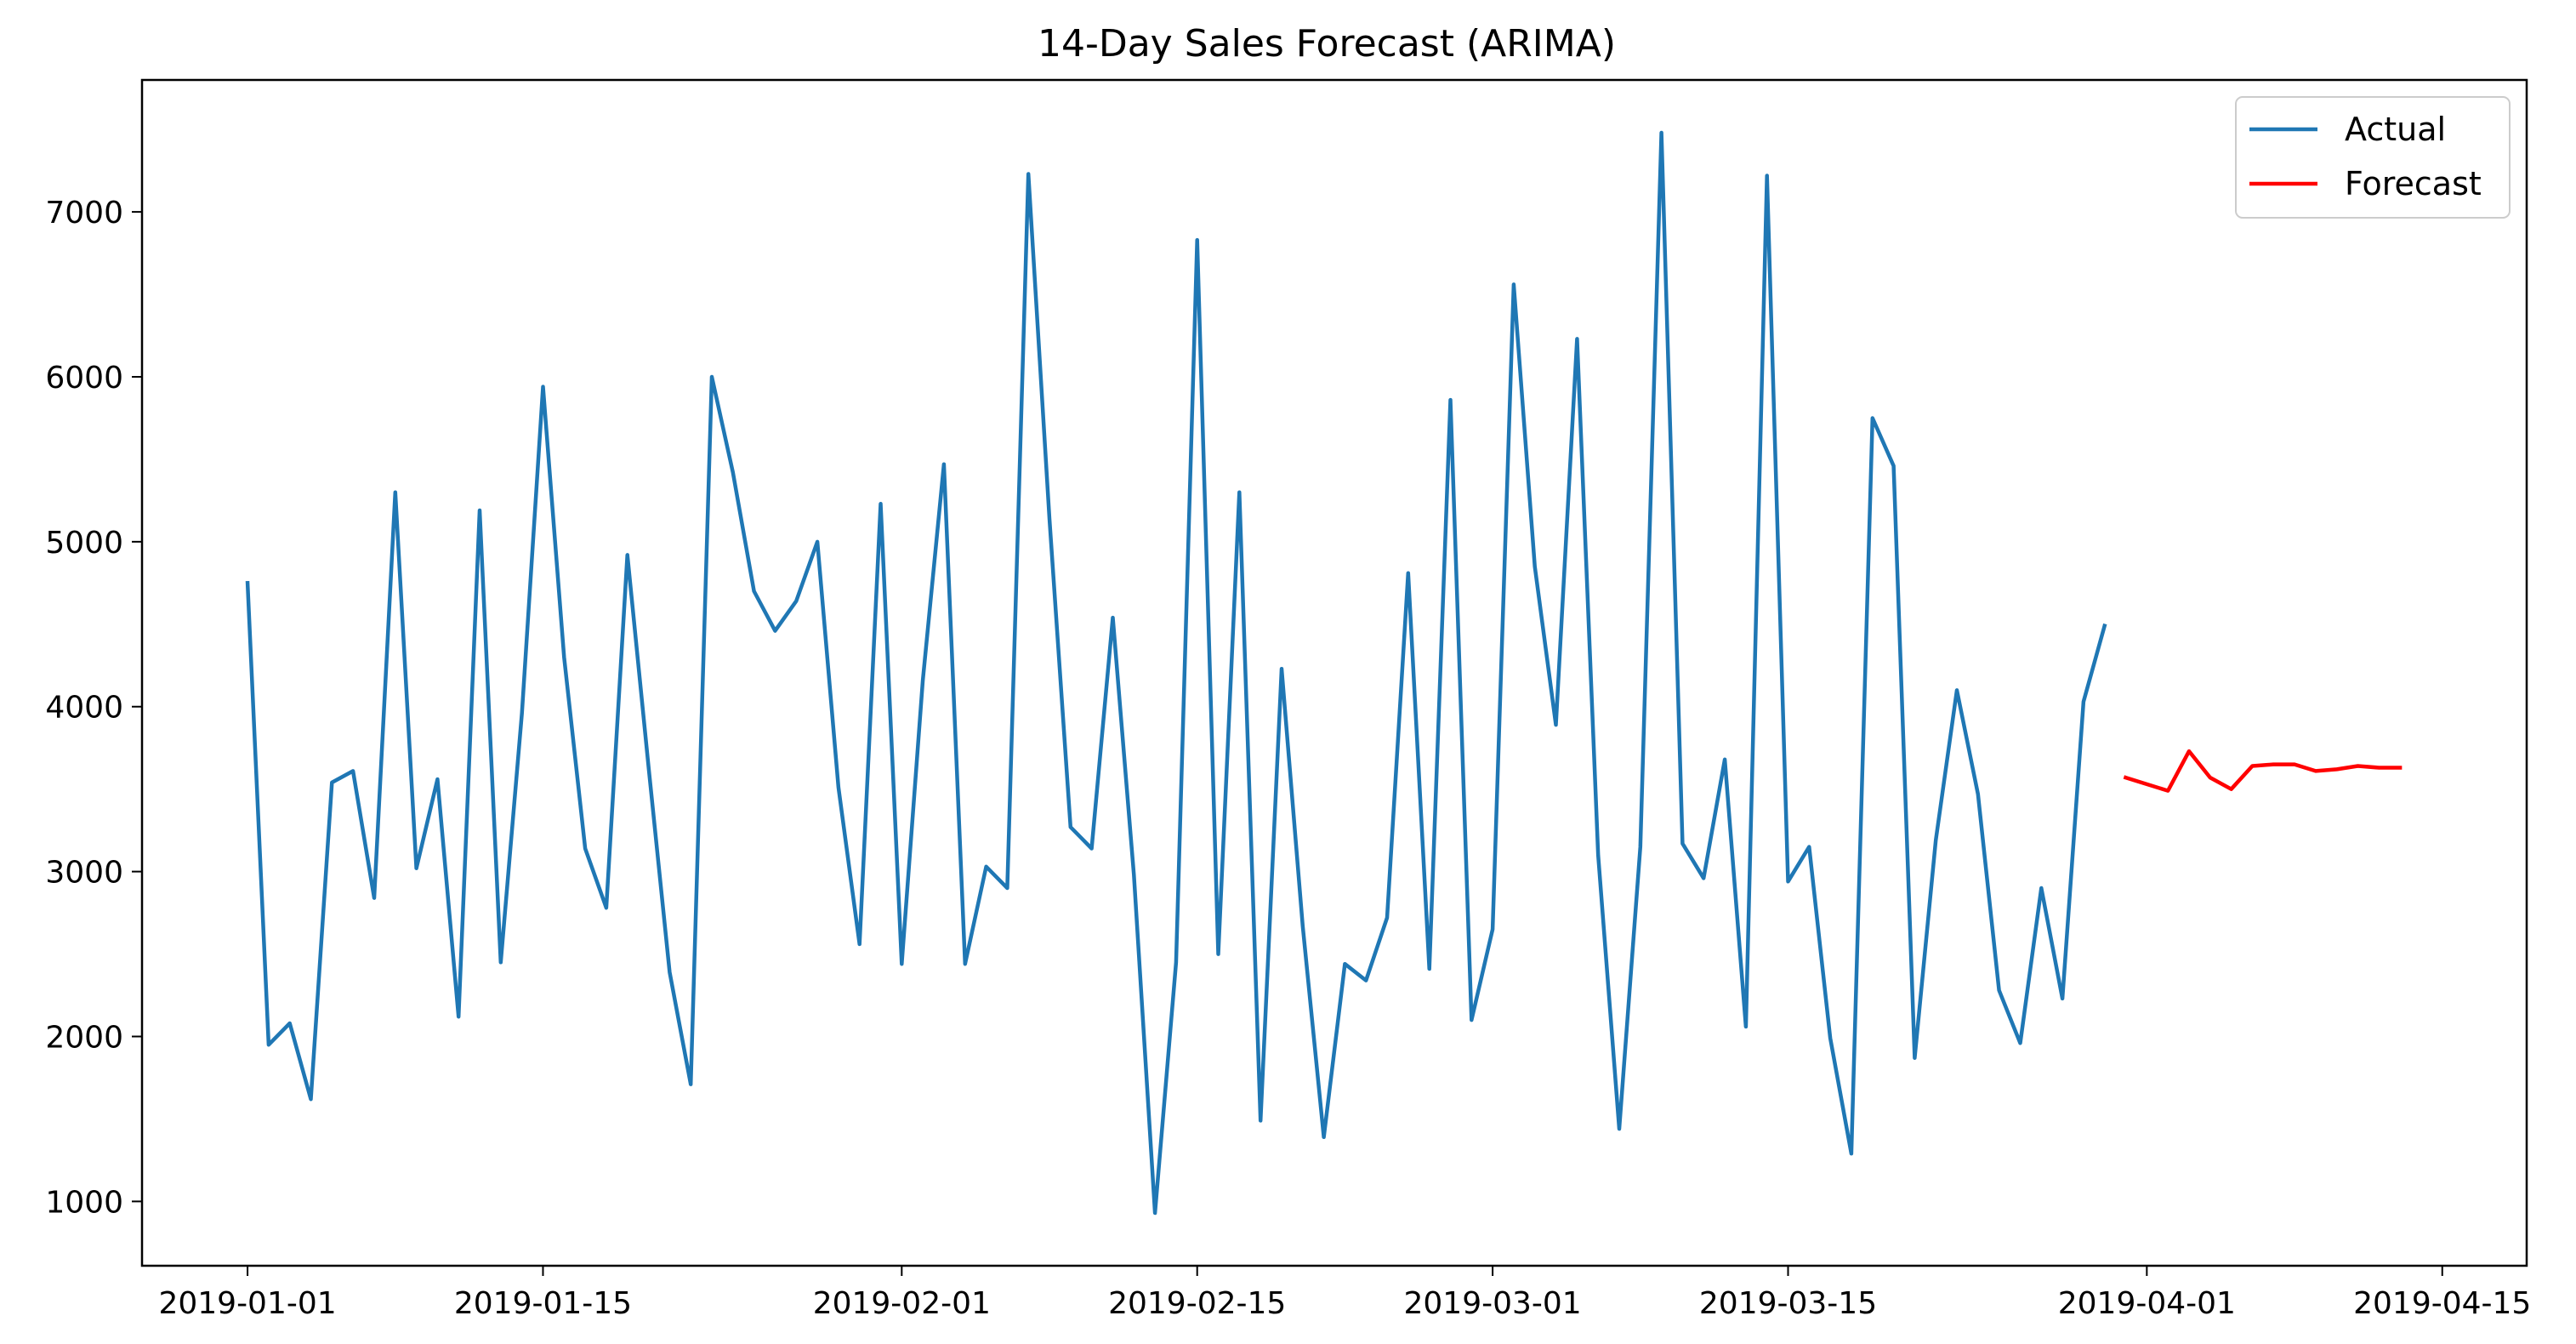 This screenshot has width=2576, height=1344. Describe the element at coordinates (2413, 183) in the screenshot. I see `legend-label-forecast: Forecast` at that location.